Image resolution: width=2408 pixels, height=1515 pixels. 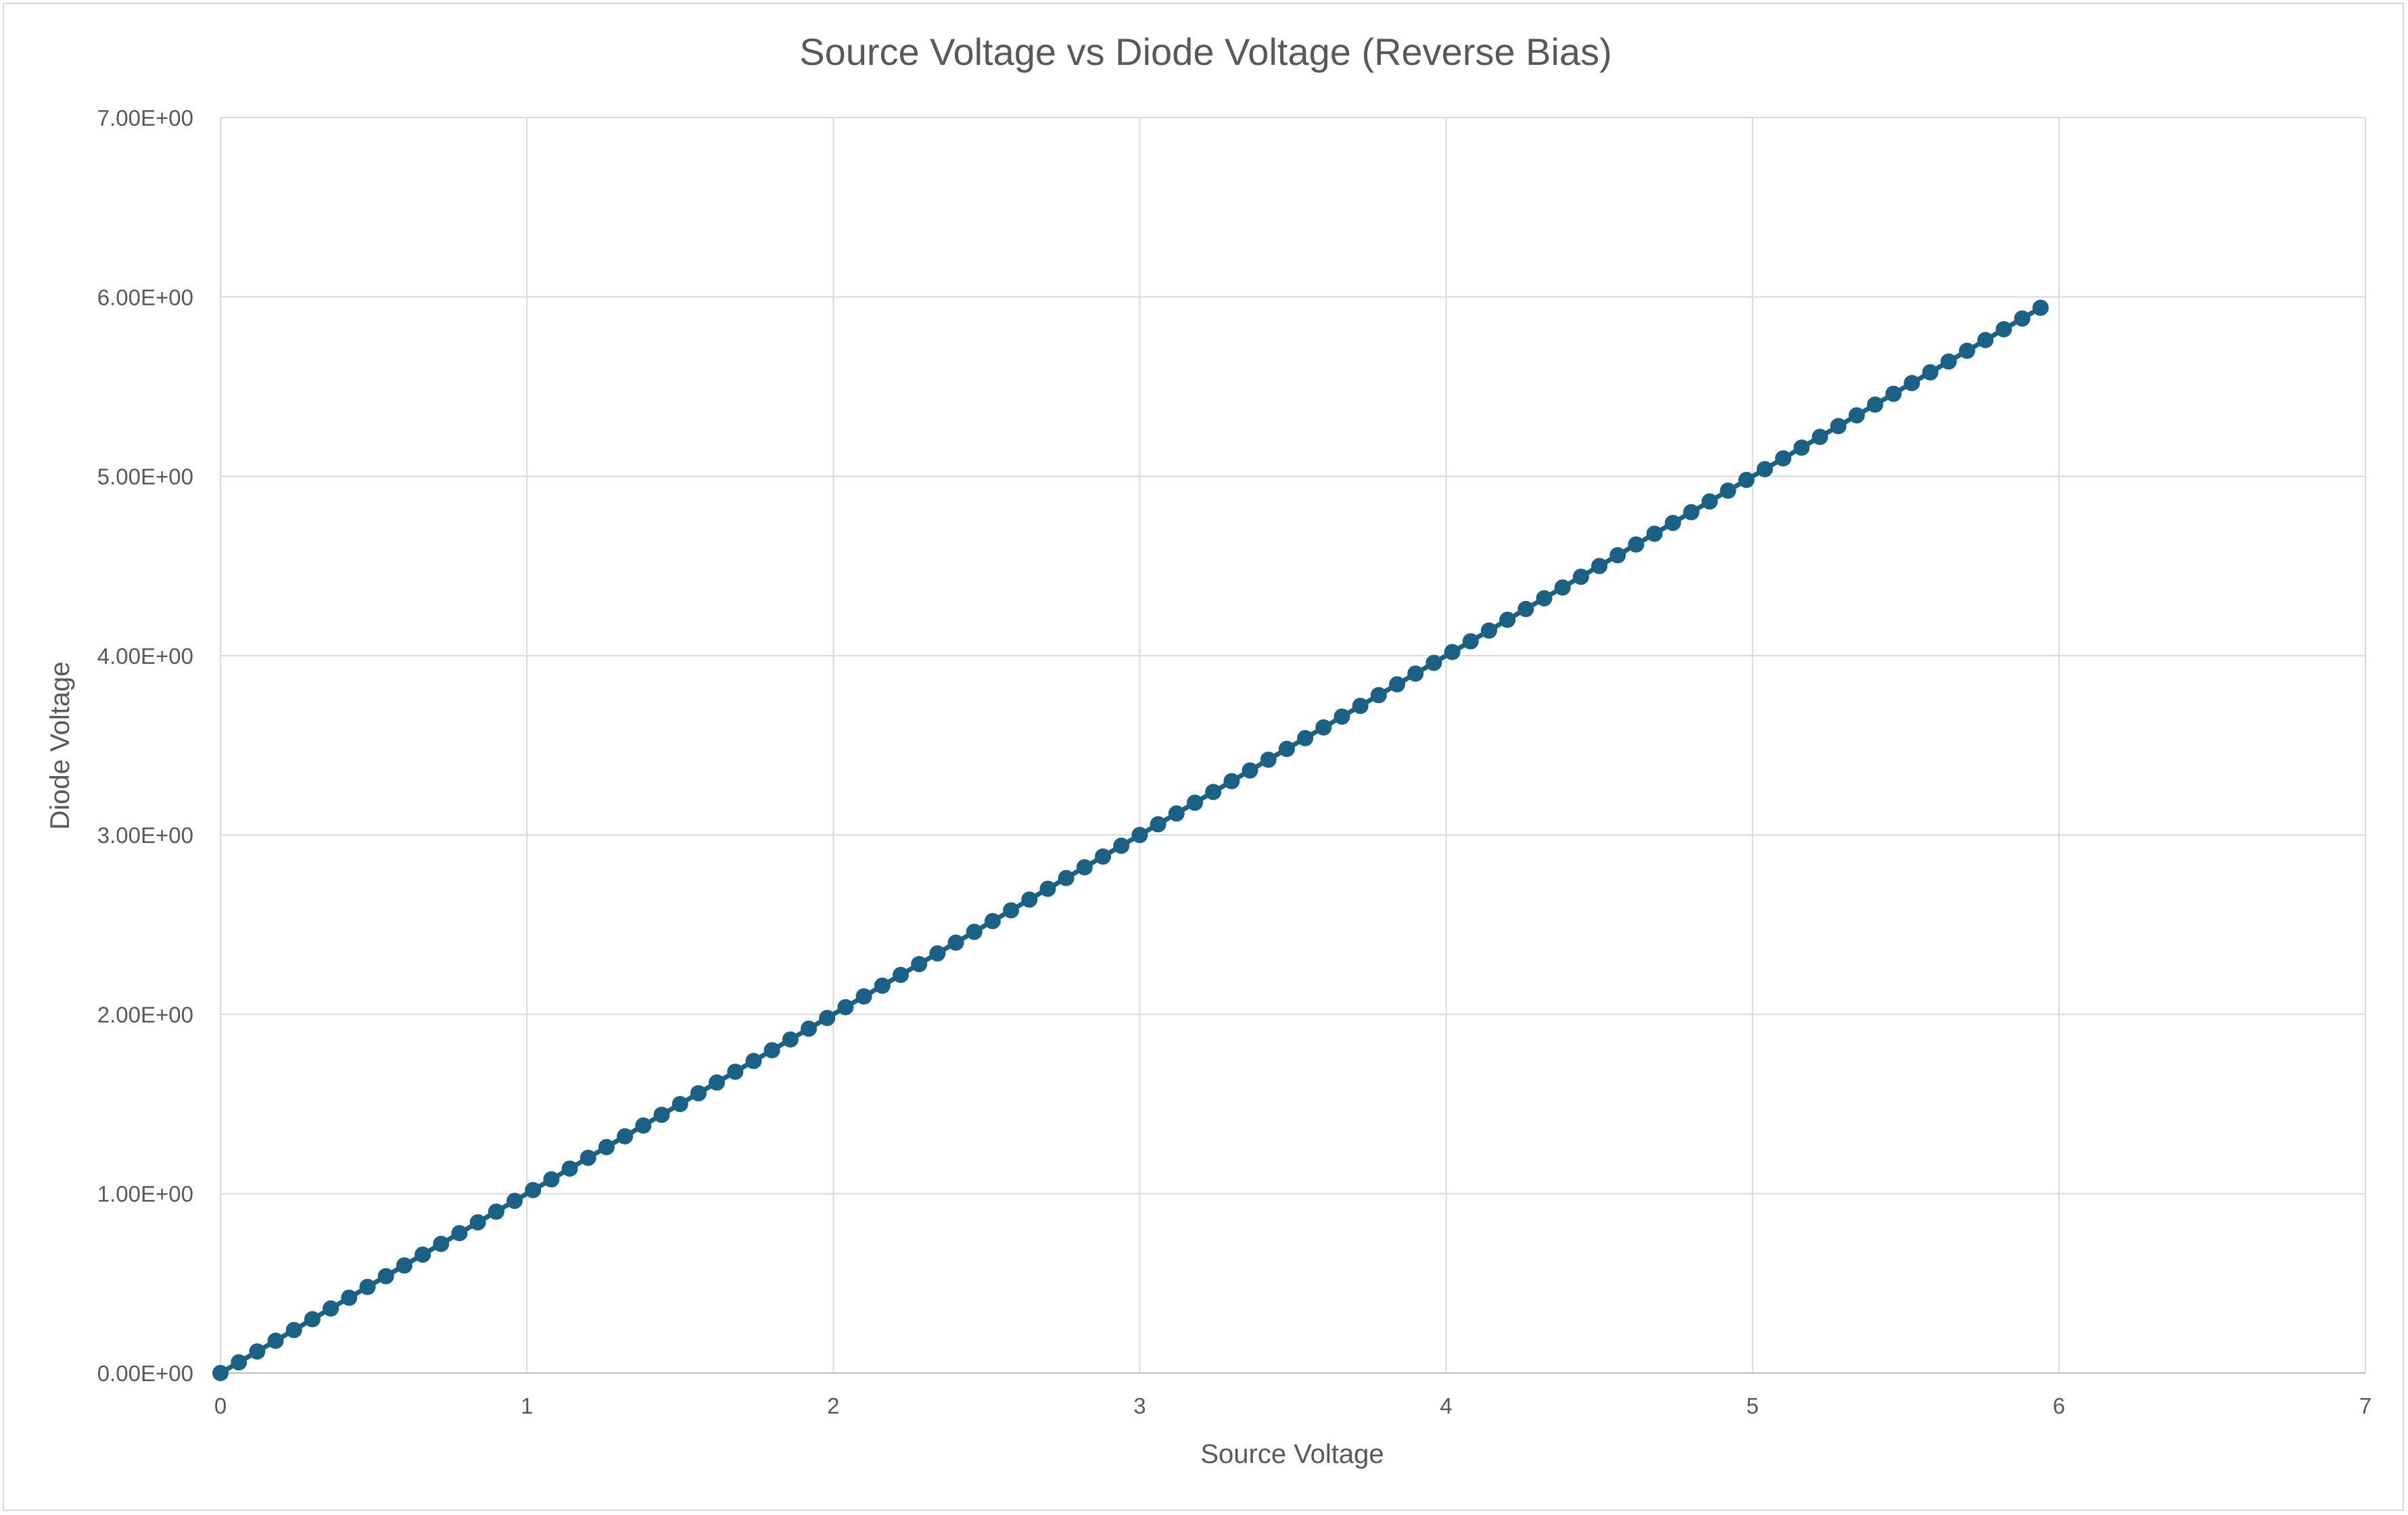 I want to click on x-tick-label: 0, so click(x=220, y=1405).